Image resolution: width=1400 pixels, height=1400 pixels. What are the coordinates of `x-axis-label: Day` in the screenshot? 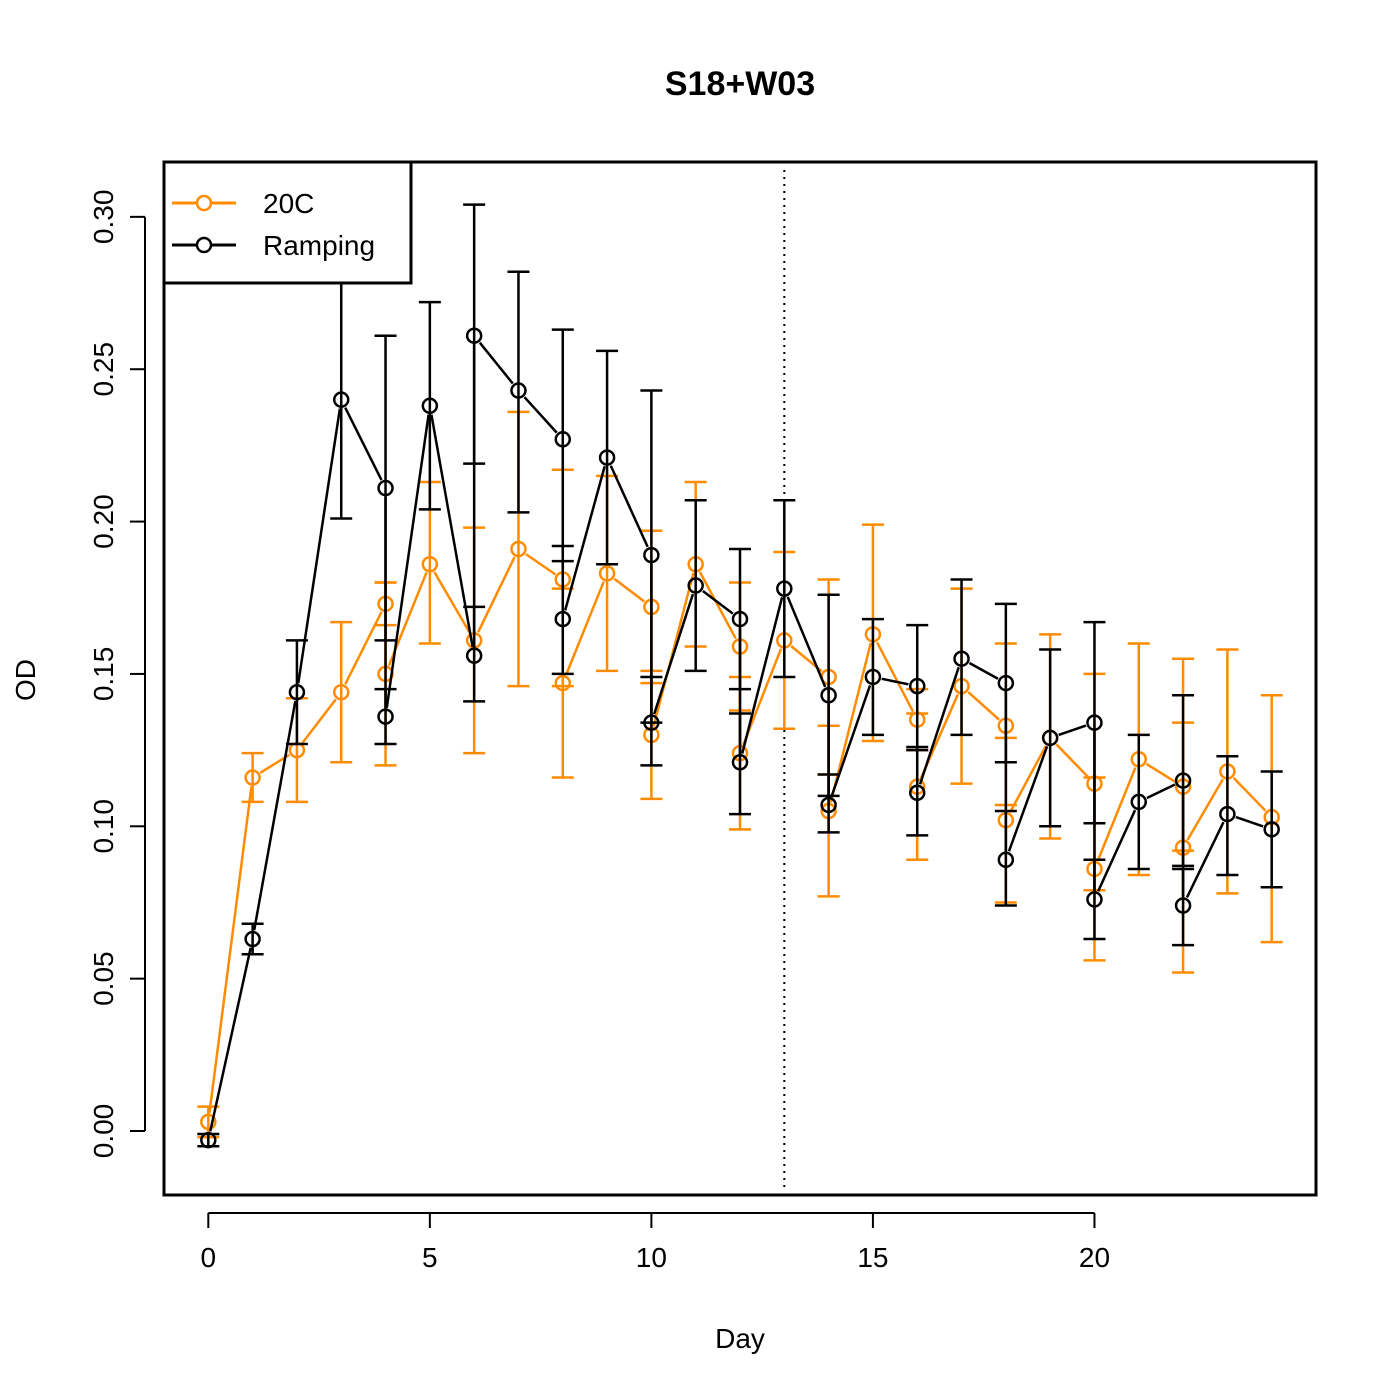 It's located at (740, 1338).